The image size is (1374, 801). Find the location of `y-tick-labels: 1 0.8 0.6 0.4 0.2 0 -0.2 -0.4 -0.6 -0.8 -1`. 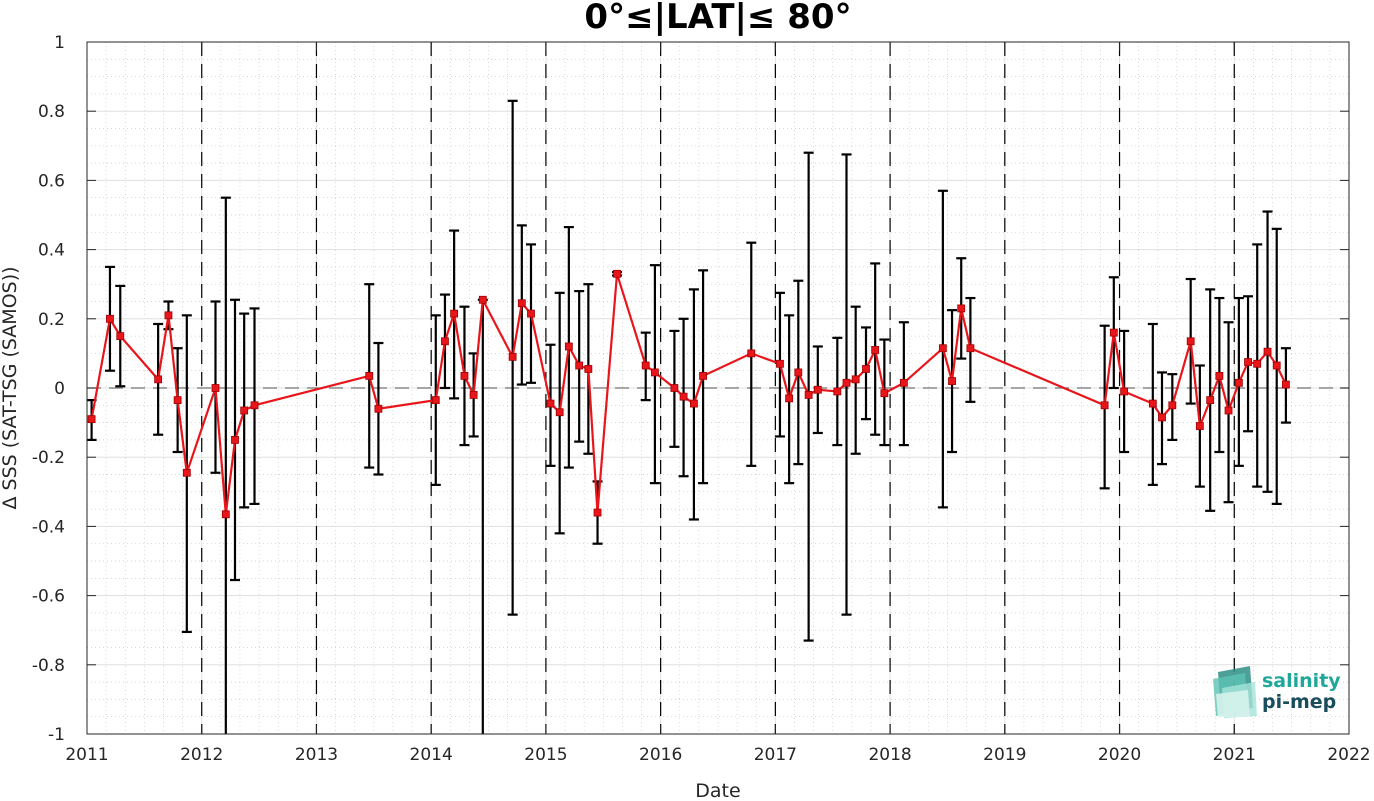

y-tick-labels: 1 0.8 0.6 0.4 0.2 0 -0.2 -0.4 -0.6 -0.8 -1 is located at coordinates (48, 389).